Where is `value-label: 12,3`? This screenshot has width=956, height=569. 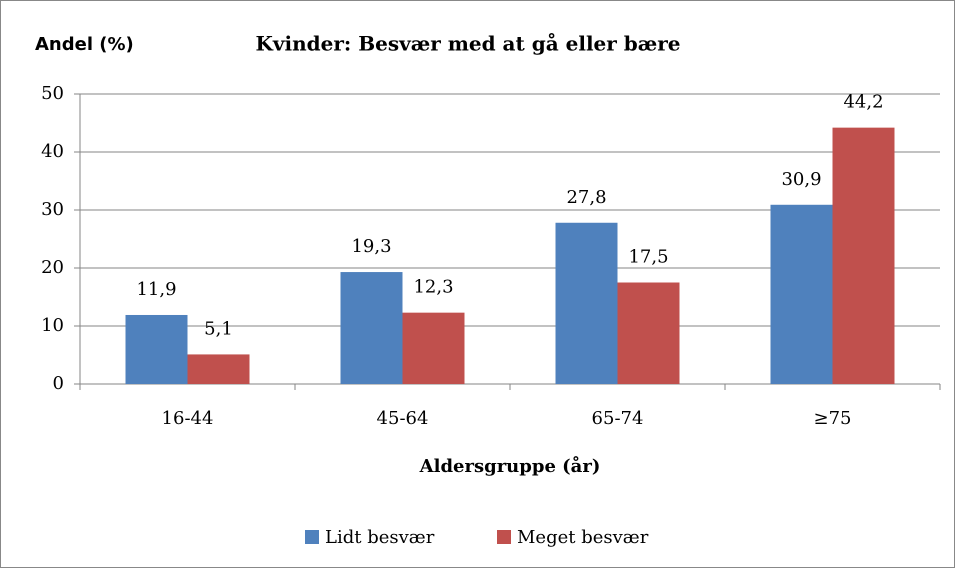
value-label: 12,3 is located at coordinates (433, 287).